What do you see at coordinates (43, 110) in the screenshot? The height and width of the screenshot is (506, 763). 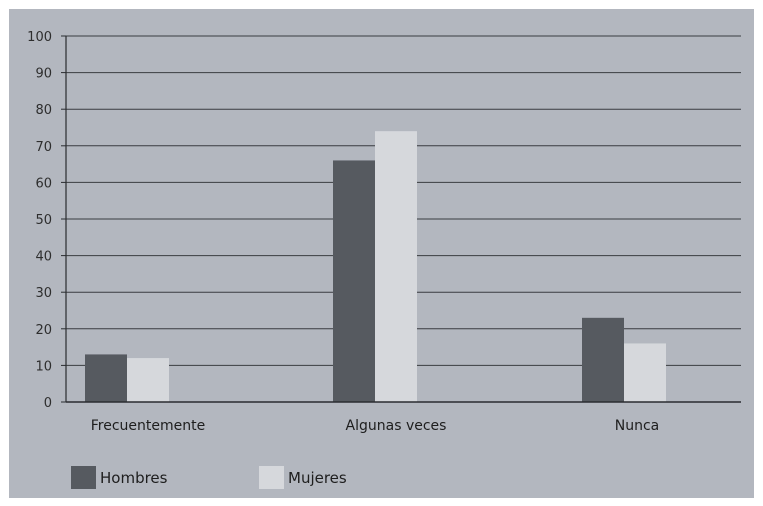 I see `y-tick-label: 80` at bounding box center [43, 110].